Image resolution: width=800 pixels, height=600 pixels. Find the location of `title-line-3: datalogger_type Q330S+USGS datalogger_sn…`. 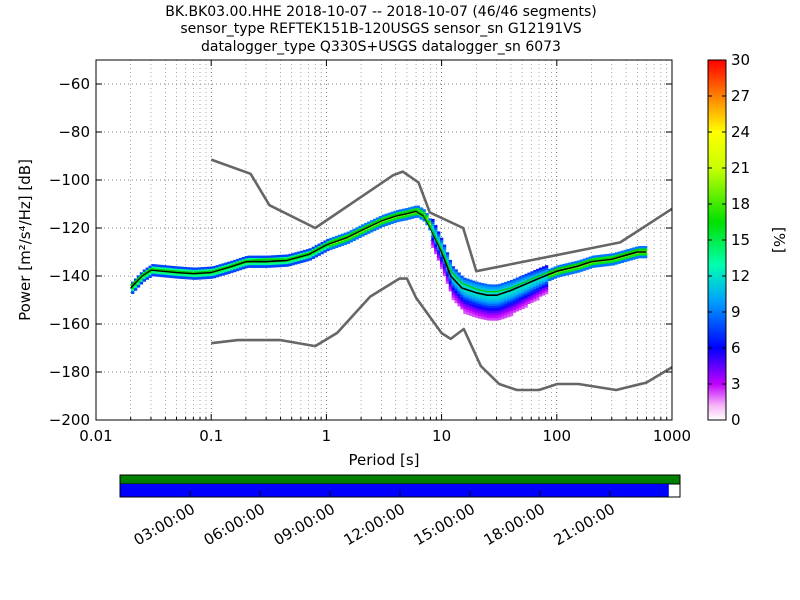

title-line-3: datalogger_type Q330S+USGS datalogger_sn… is located at coordinates (381, 47).